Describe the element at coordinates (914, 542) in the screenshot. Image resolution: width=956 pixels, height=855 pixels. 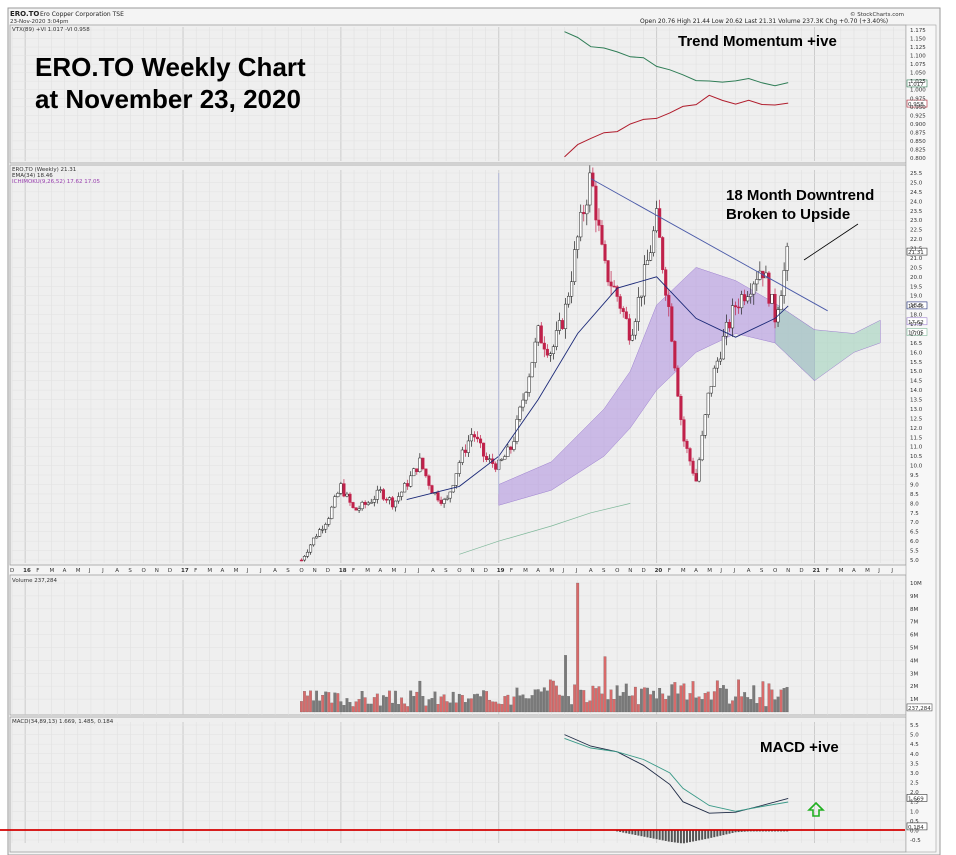
I see `y-tick-label: 6.0` at that location.